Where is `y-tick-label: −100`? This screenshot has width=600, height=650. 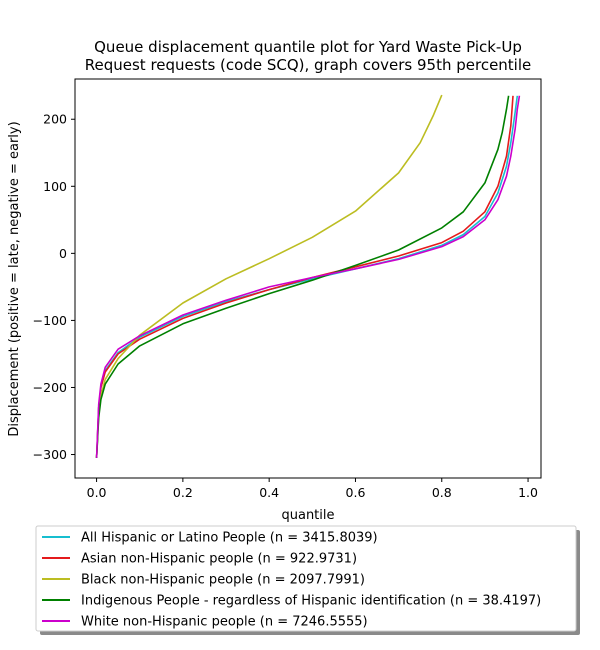 y-tick-label: −100 is located at coordinates (50, 320).